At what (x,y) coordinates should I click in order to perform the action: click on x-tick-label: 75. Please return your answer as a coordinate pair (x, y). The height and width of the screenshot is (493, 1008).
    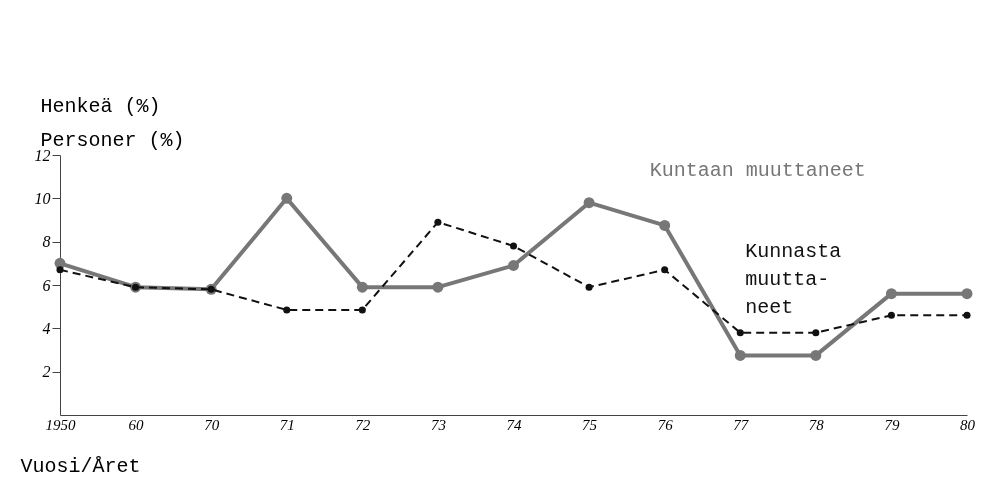
    Looking at the image, I should click on (590, 424).